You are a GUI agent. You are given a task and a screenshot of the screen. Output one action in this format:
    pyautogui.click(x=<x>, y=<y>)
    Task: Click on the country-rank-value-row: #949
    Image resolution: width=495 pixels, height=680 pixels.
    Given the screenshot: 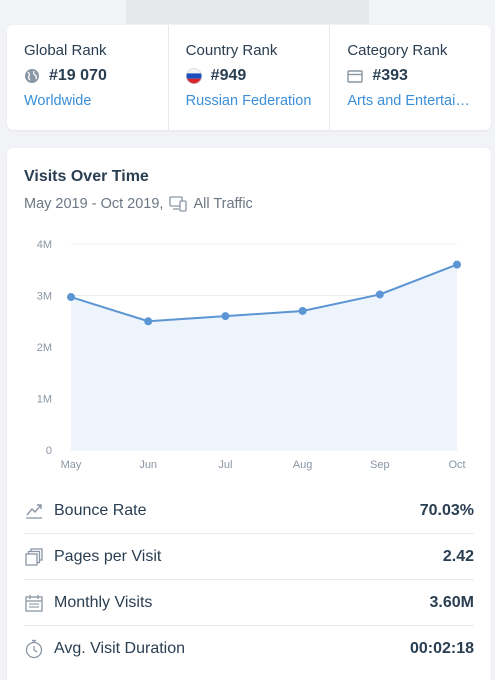 What is the action you would take?
    pyautogui.click(x=257, y=76)
    